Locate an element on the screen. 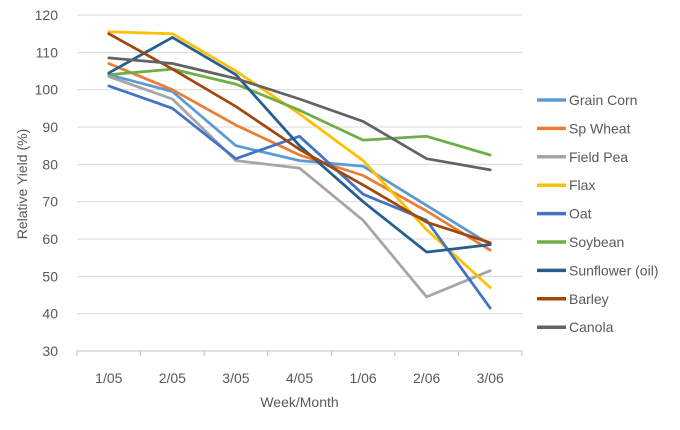 The height and width of the screenshot is (430, 680). legend-item: Soybean is located at coordinates (580, 242).